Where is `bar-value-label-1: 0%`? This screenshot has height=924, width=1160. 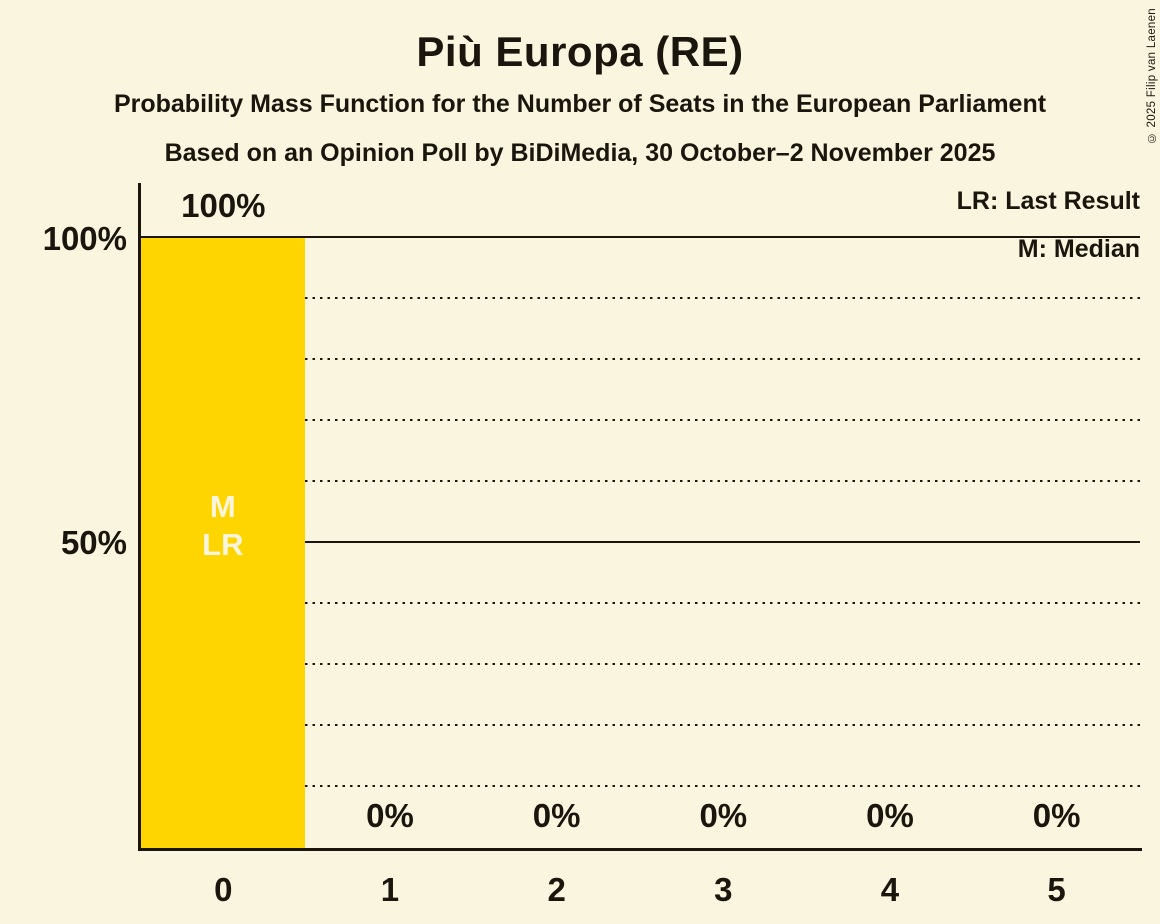 bar-value-label-1: 0% is located at coordinates (390, 815).